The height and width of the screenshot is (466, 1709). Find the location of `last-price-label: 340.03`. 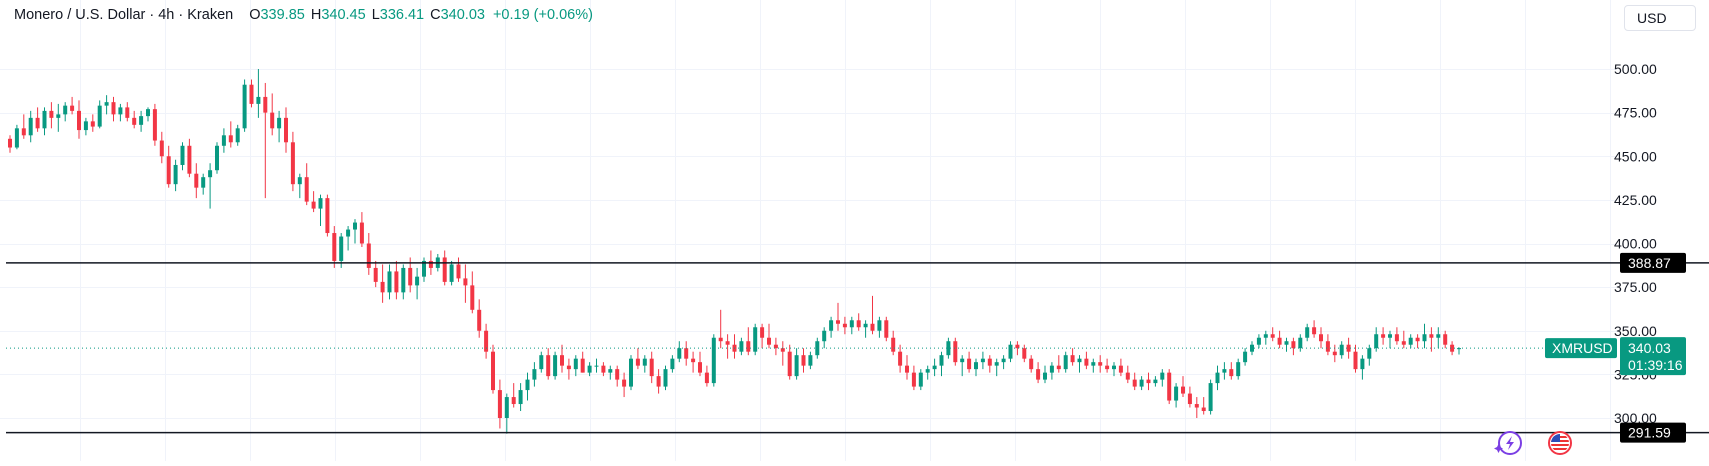

last-price-label: 340.03 is located at coordinates (1649, 348).